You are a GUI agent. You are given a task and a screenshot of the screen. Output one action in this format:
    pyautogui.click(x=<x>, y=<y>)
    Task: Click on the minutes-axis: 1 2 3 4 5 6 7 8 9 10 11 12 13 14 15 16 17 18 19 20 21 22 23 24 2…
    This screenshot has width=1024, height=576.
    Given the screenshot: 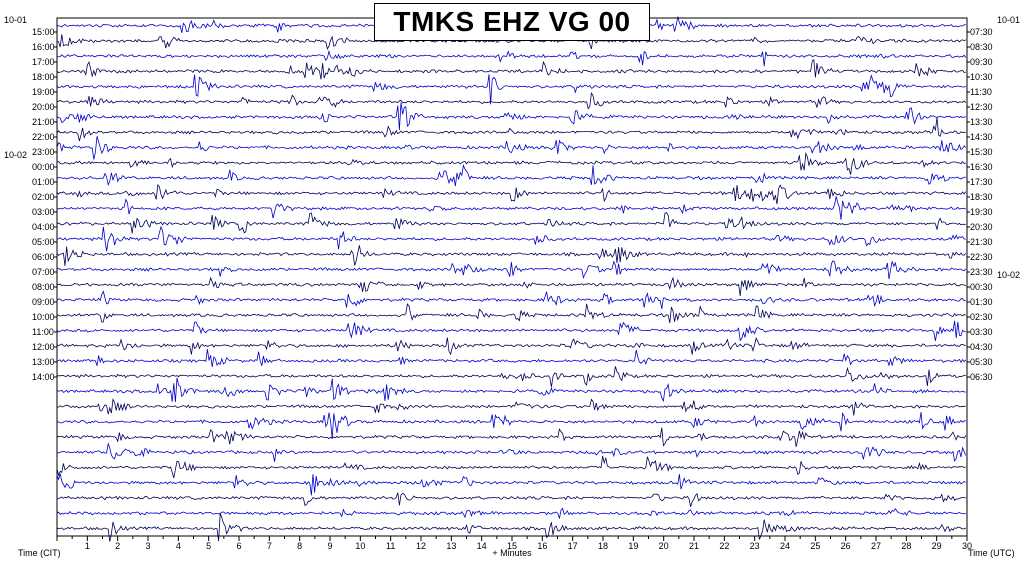 What is the action you would take?
    pyautogui.click(x=514, y=543)
    